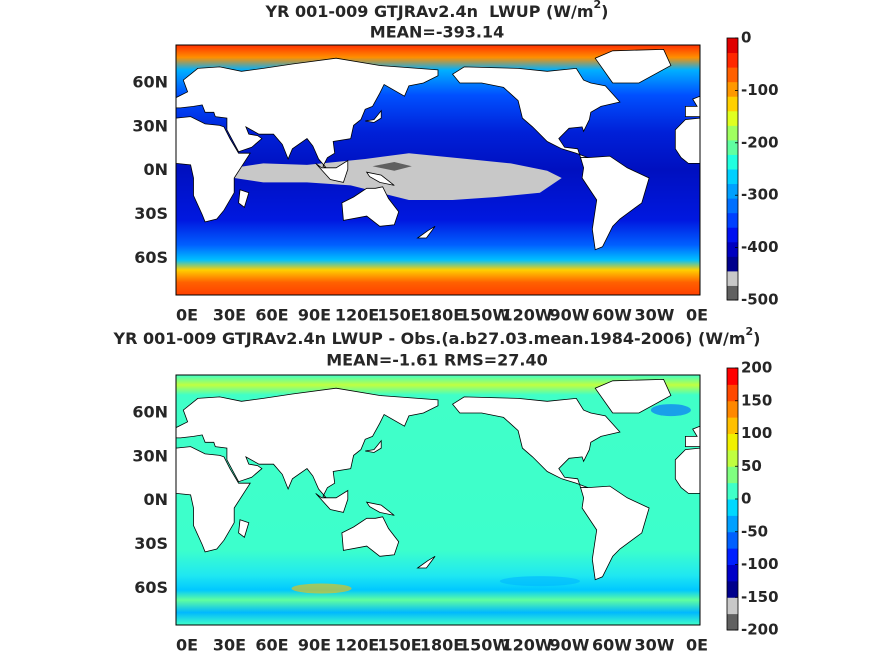 Image resolution: width=875 pixels, height=656 pixels. Describe the element at coordinates (151, 543) in the screenshot. I see `lat-label: 30S` at that location.